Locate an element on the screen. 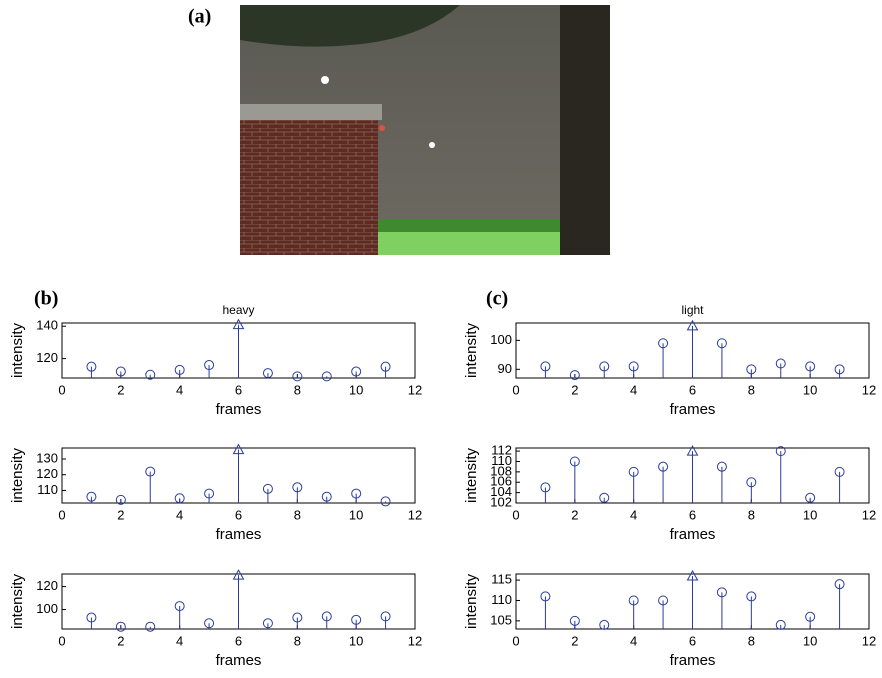  panel-label: (a) is located at coordinates (199, 17).